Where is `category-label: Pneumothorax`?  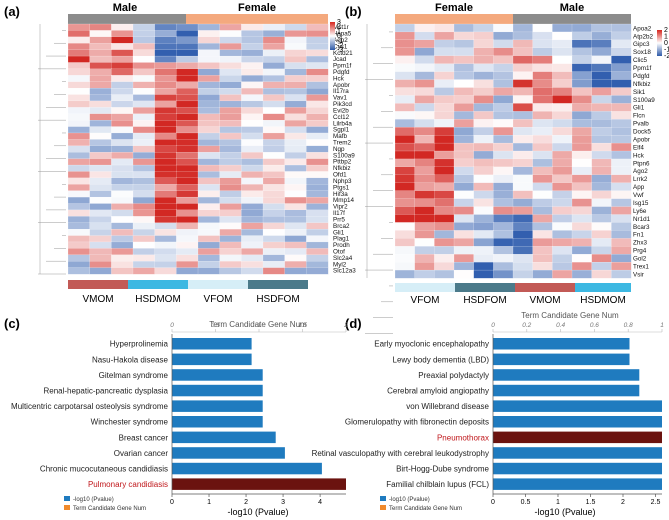 category-label: Pneumothorax is located at coordinates (463, 437).